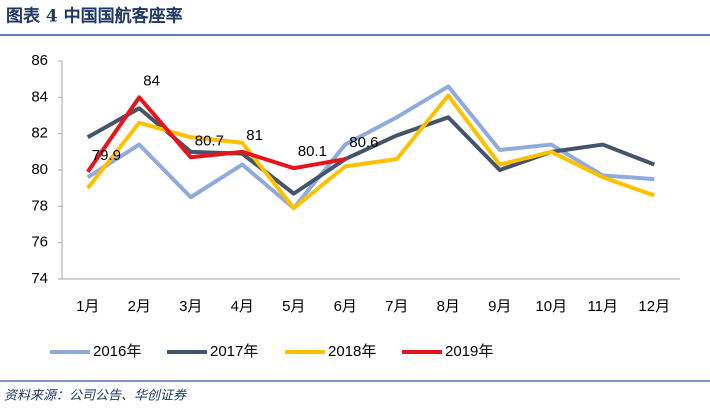  What do you see at coordinates (39, 96) in the screenshot?
I see `y-tick-label: 84` at bounding box center [39, 96].